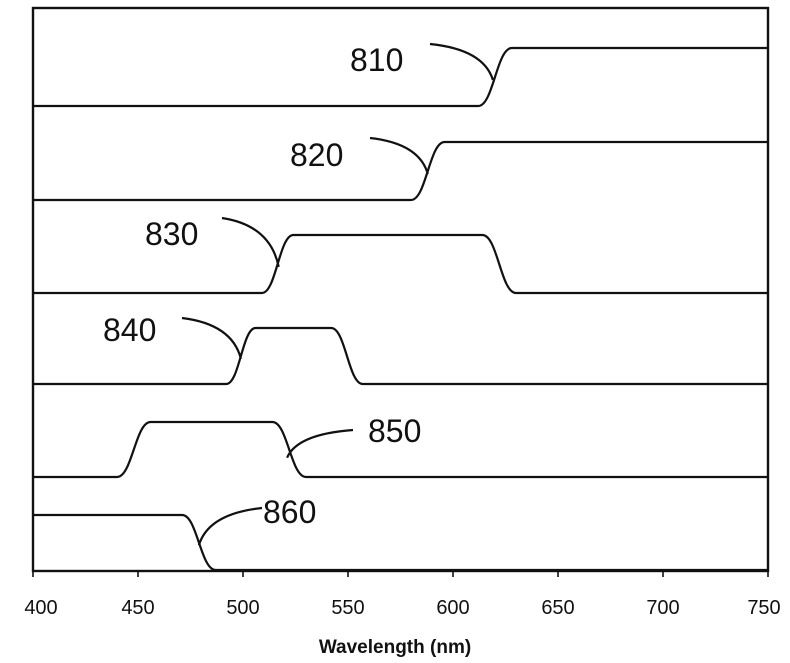 This screenshot has width=790, height=663. I want to click on x-tick-label: 750, so click(763, 608).